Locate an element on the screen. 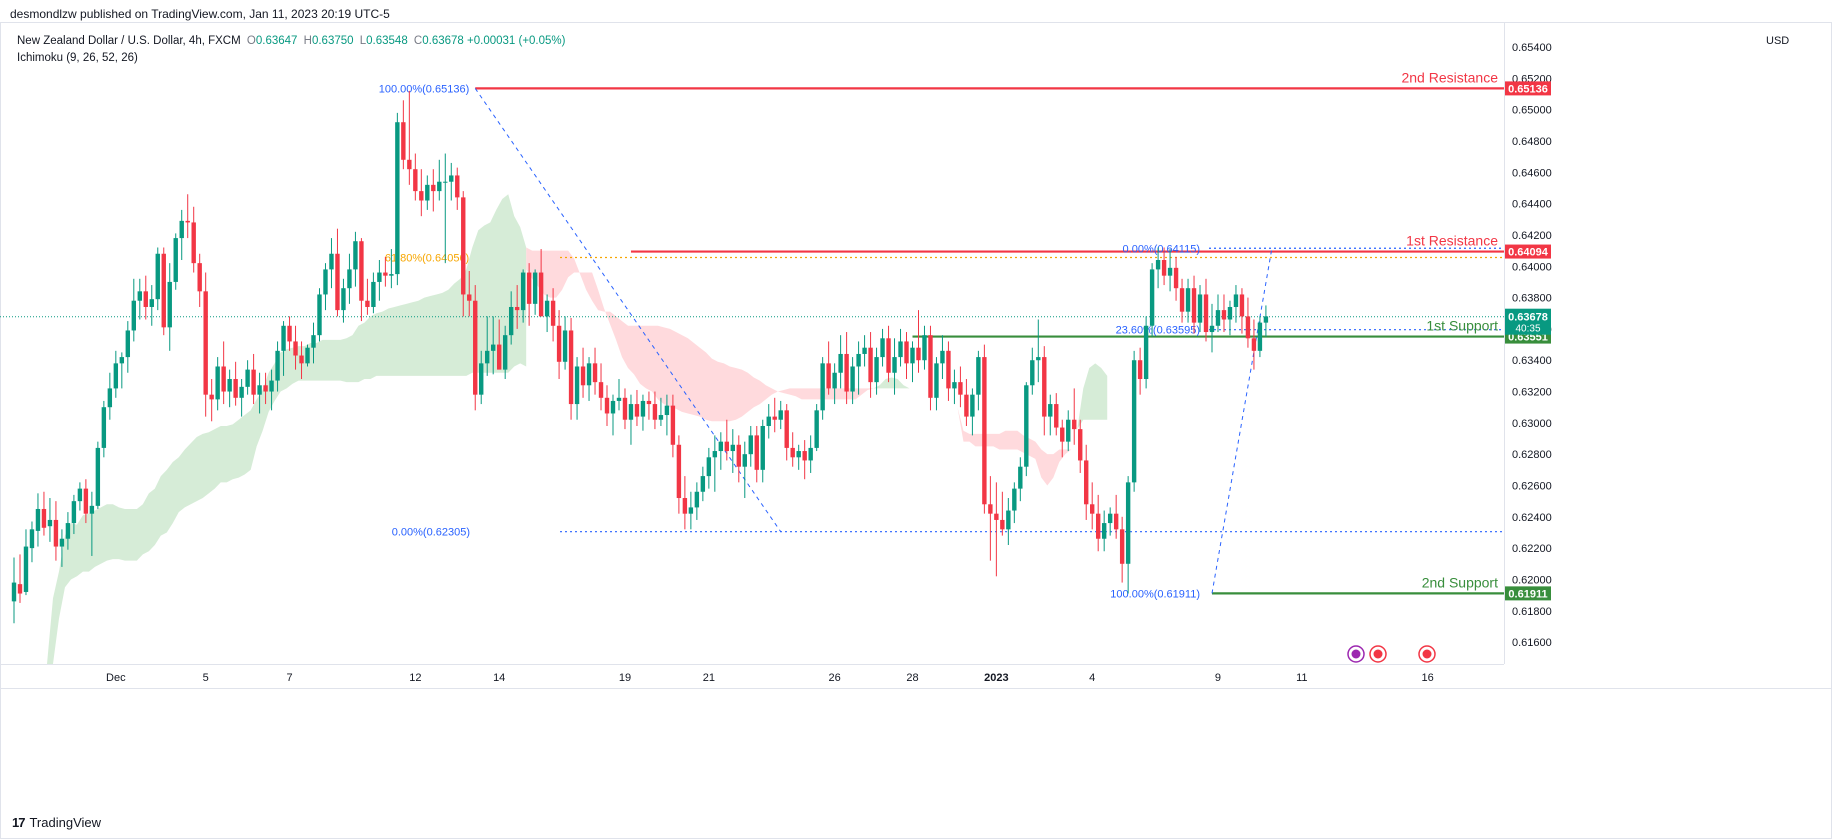  y-tick-label: 0.62200 is located at coordinates (1532, 549).